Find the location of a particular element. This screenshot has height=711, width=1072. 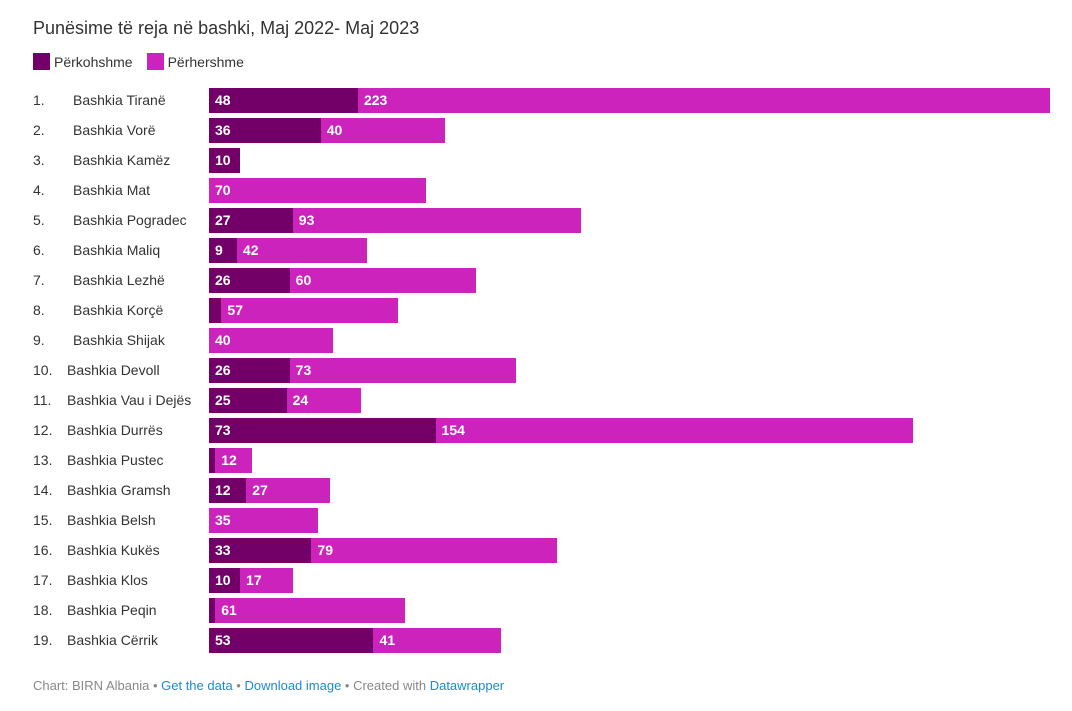

legend-item-perhershme: Përhershme is located at coordinates (195, 61).